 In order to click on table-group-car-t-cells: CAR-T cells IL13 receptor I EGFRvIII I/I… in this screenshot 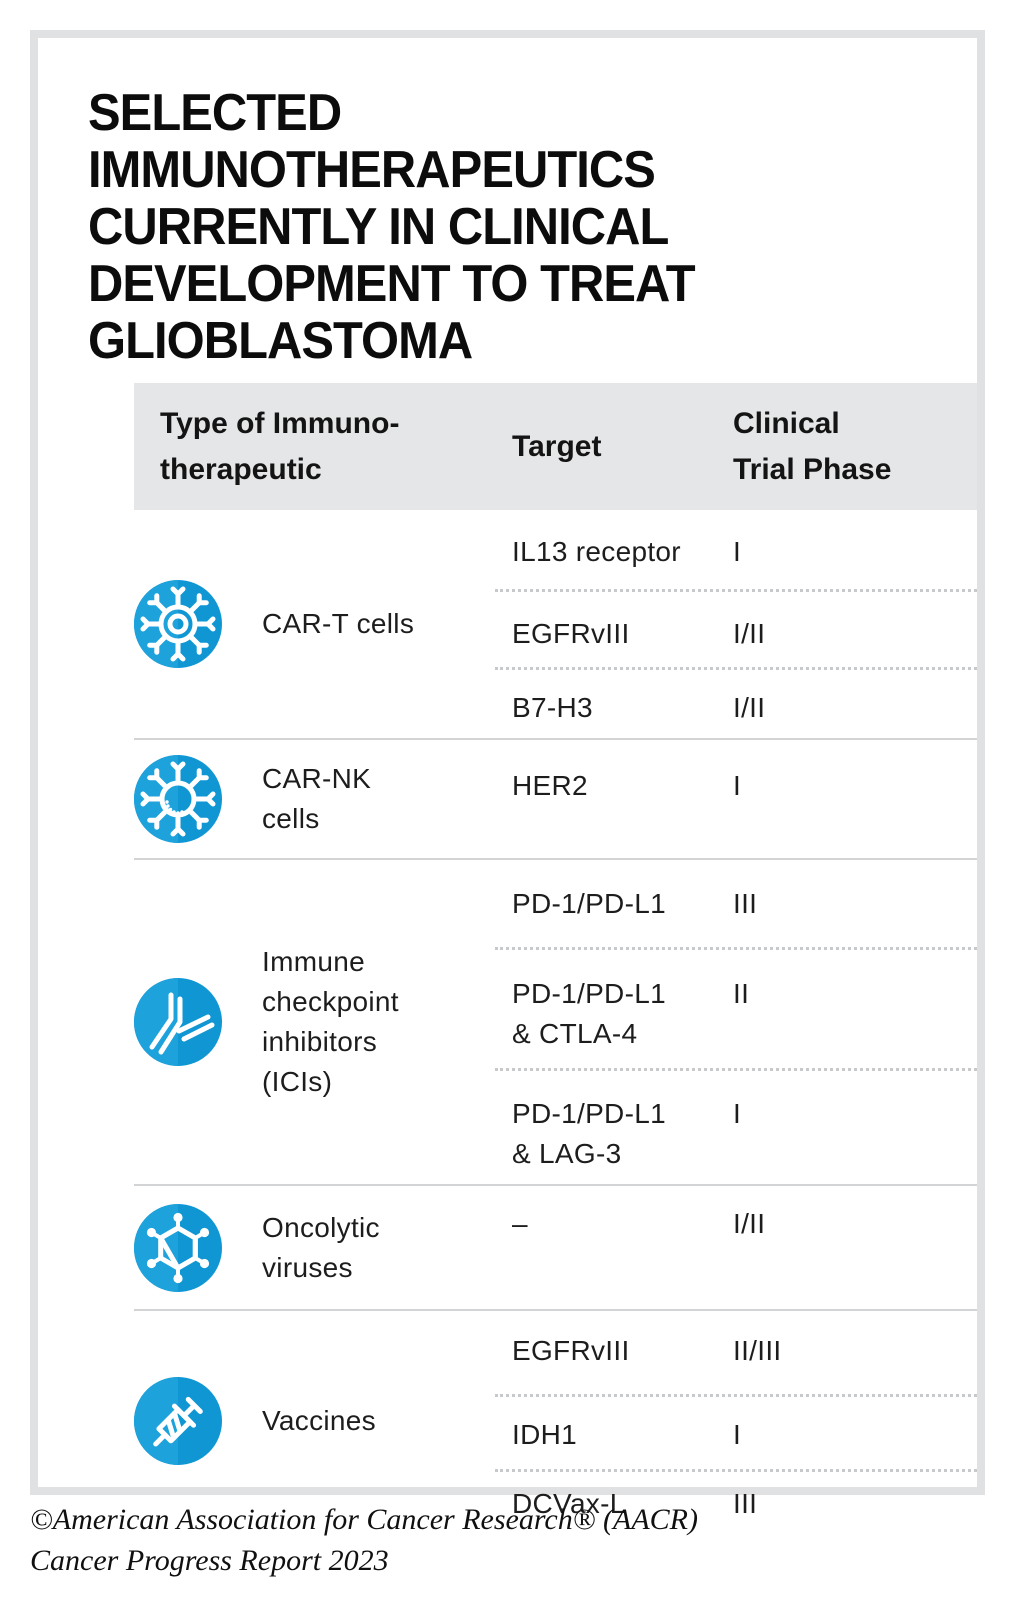, I will do `click(555, 624)`.